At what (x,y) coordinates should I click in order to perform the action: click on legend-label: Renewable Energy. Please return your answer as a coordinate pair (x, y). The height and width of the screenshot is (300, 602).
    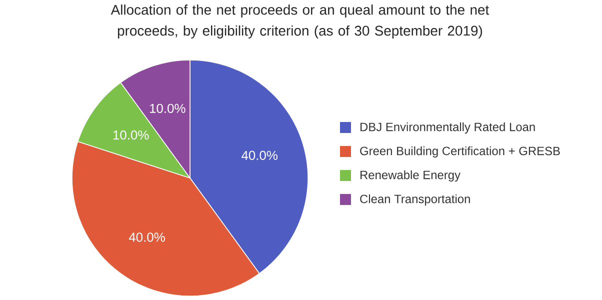
    Looking at the image, I should click on (410, 176).